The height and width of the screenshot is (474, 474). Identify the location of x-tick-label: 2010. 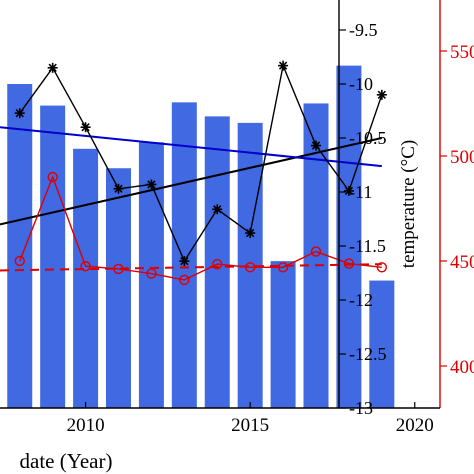
(86, 425).